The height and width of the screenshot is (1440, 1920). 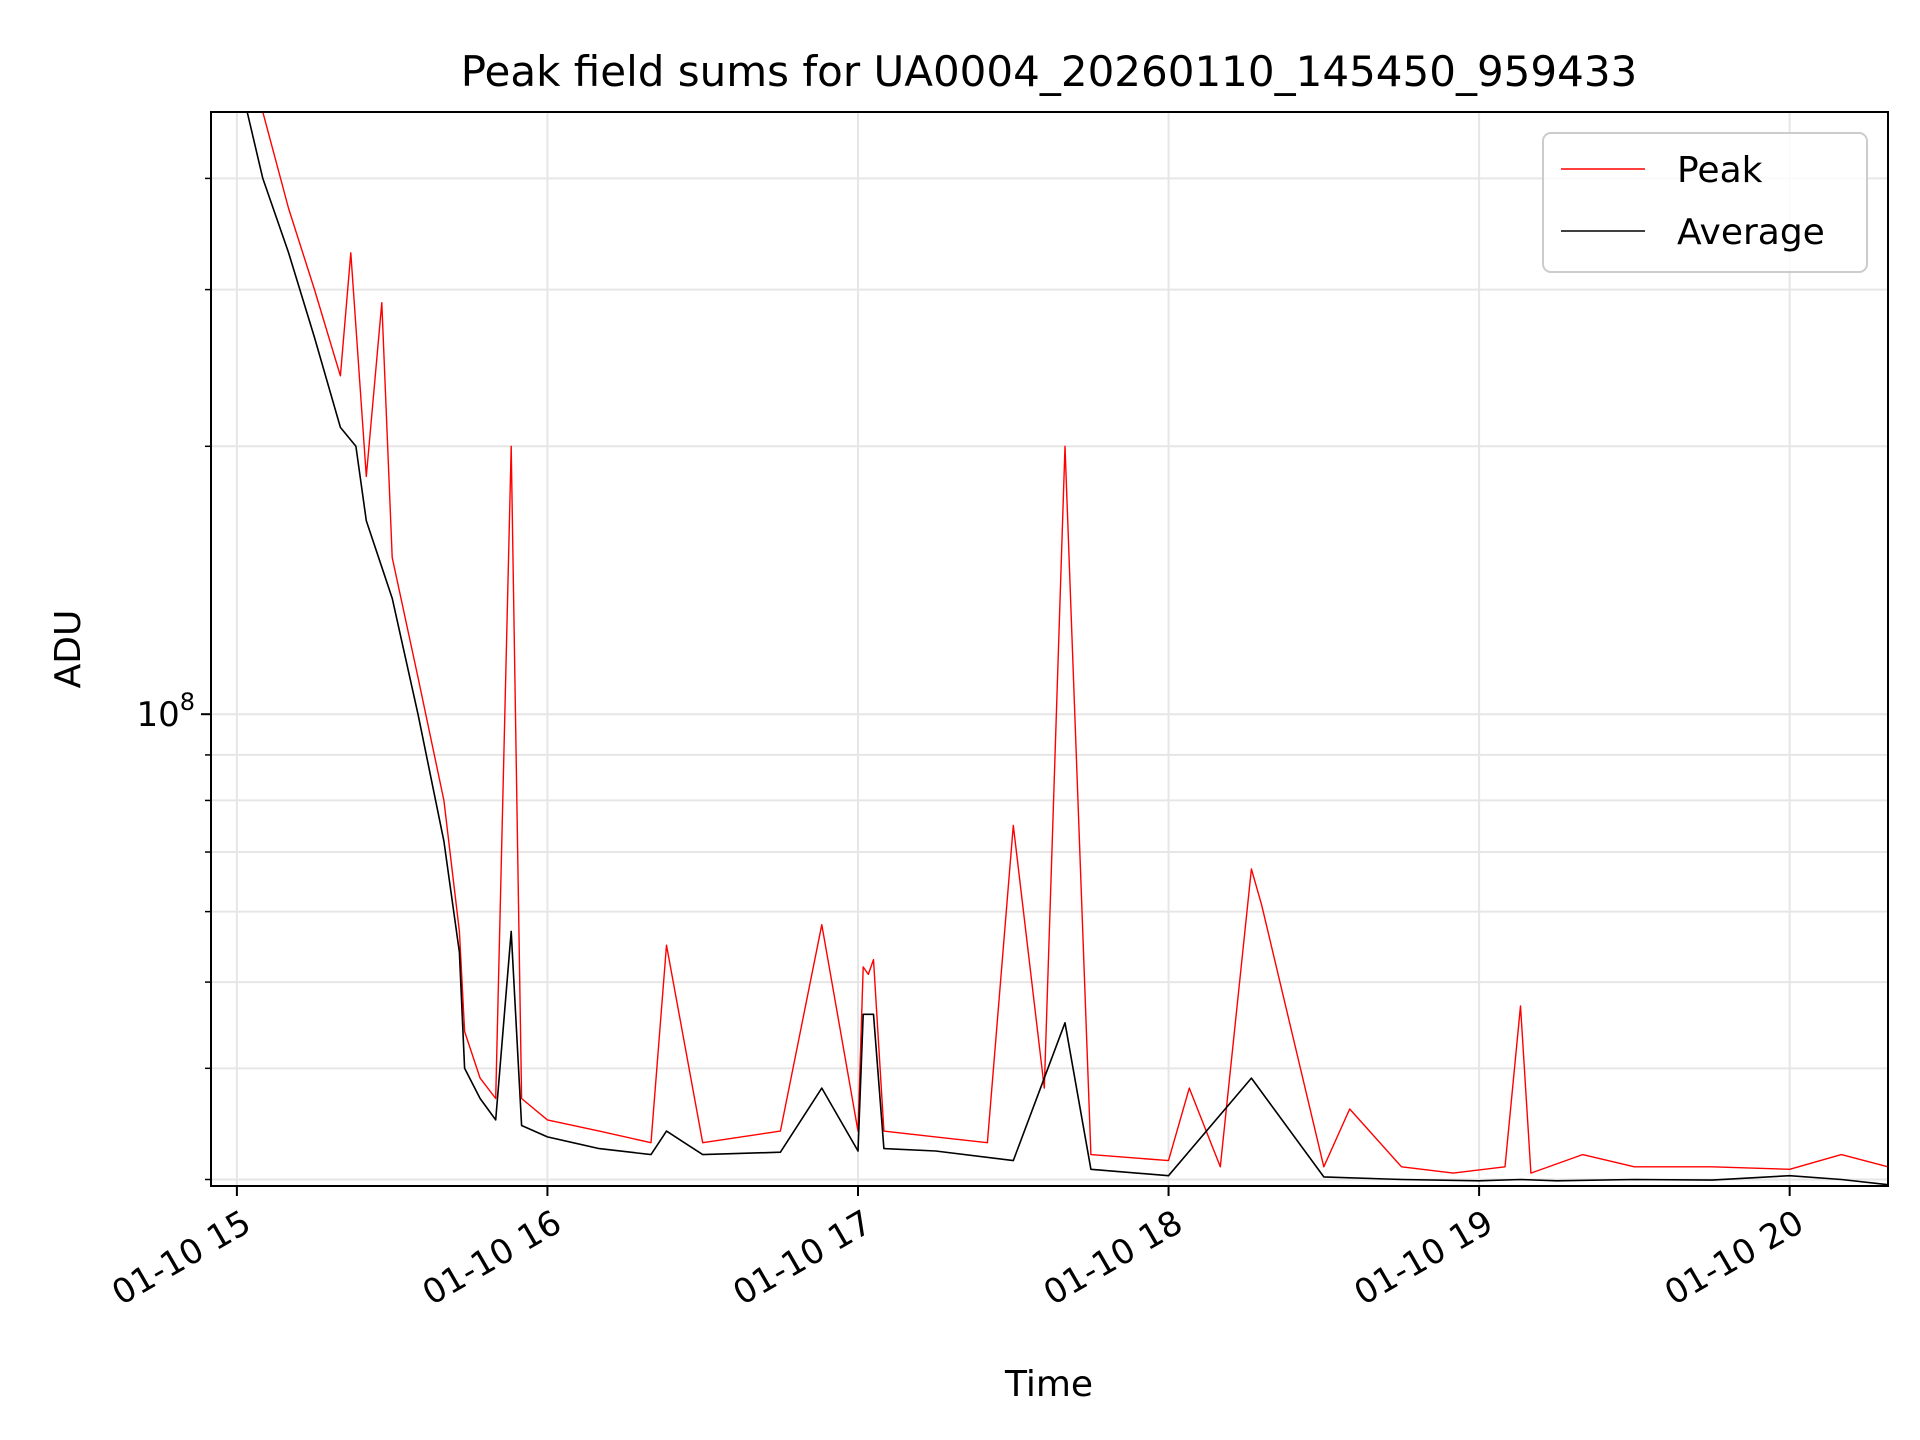 I want to click on legend-box, so click(x=1705, y=202).